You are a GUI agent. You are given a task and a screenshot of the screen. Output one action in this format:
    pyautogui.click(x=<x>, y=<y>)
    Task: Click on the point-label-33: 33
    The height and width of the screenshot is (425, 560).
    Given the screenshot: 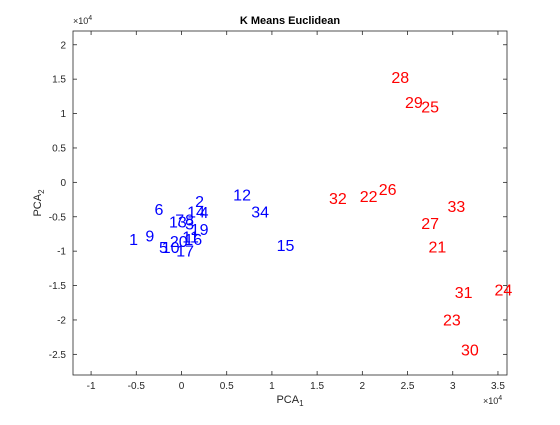 What is the action you would take?
    pyautogui.click(x=456, y=207)
    